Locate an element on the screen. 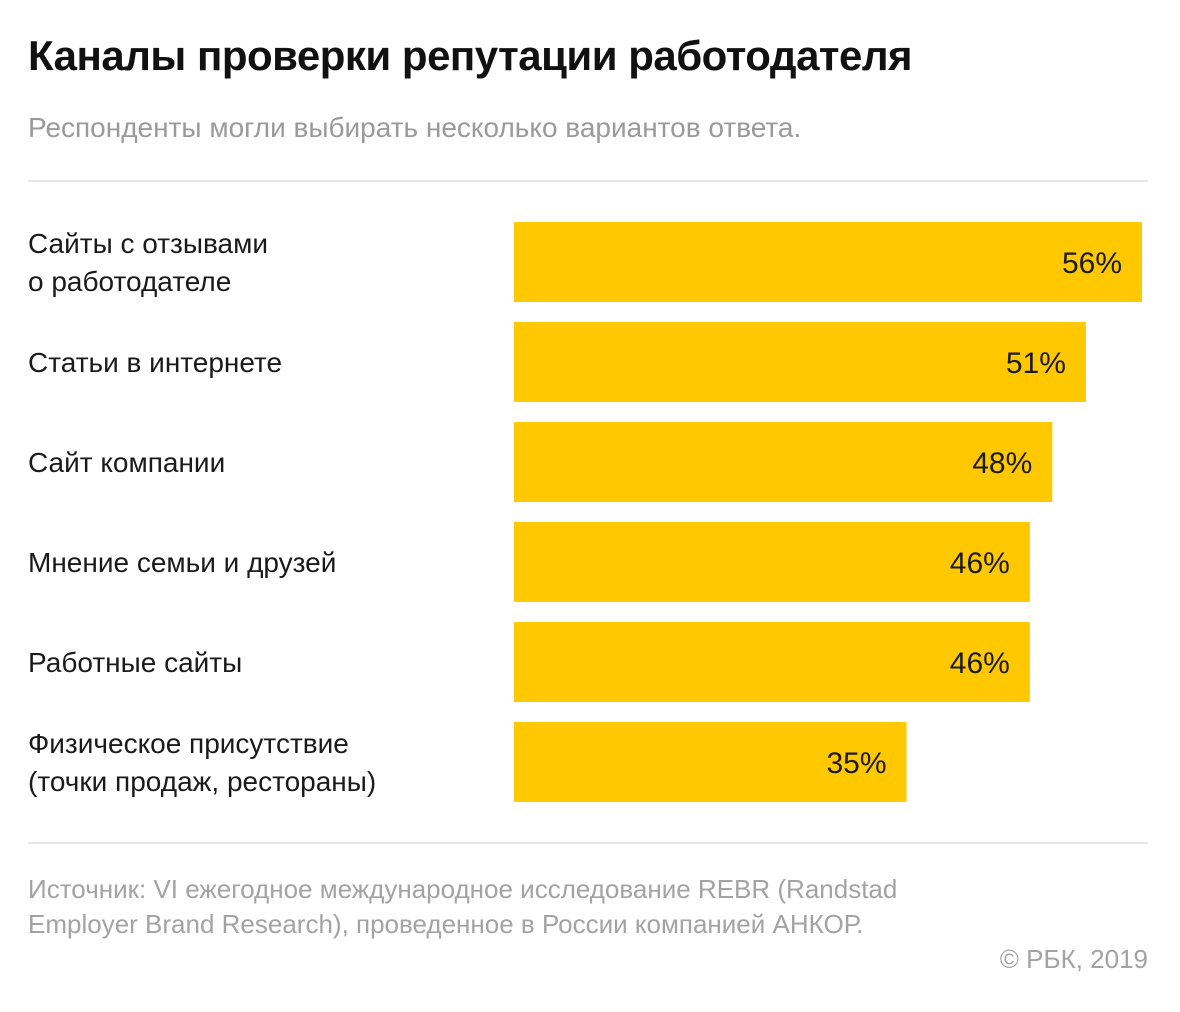 The width and height of the screenshot is (1180, 1012). bar-value-label: 35% is located at coordinates (856, 763).